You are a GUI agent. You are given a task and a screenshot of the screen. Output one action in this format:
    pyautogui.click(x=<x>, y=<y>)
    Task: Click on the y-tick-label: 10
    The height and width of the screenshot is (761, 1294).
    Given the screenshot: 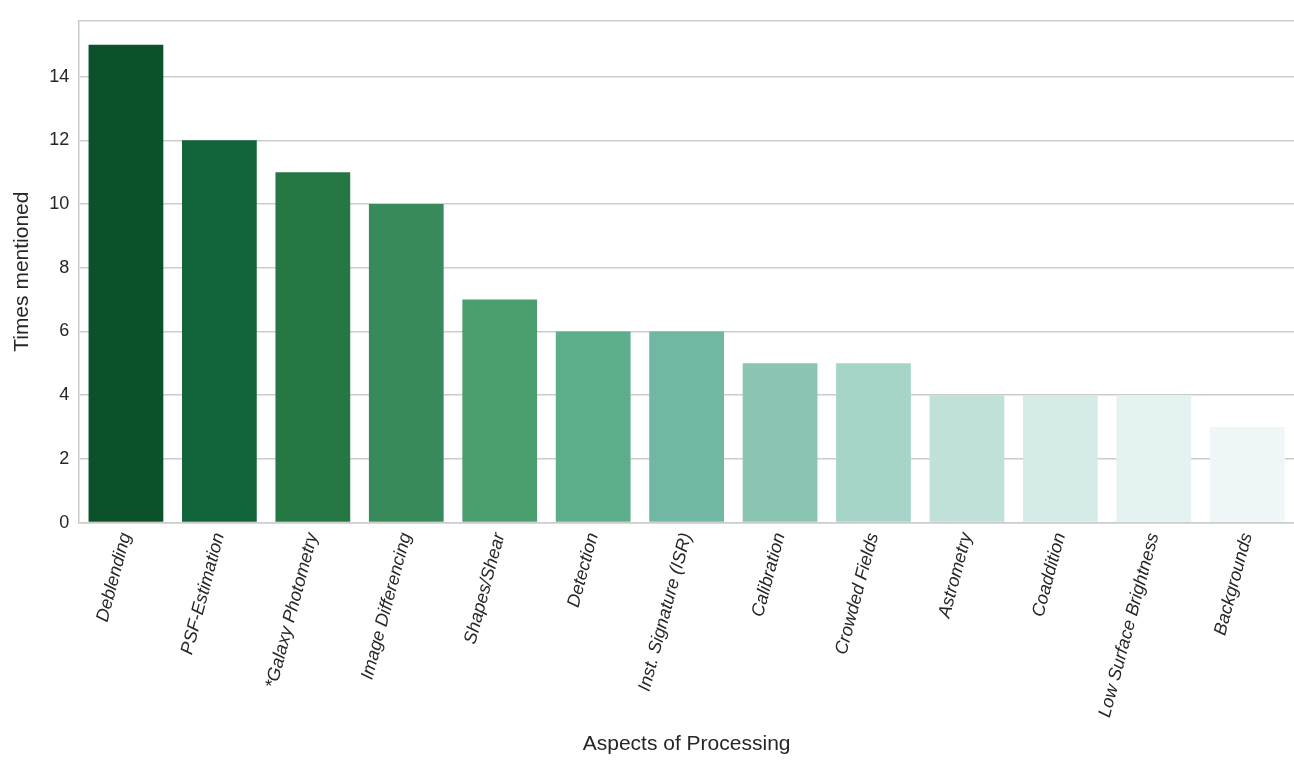 What is the action you would take?
    pyautogui.click(x=59, y=202)
    